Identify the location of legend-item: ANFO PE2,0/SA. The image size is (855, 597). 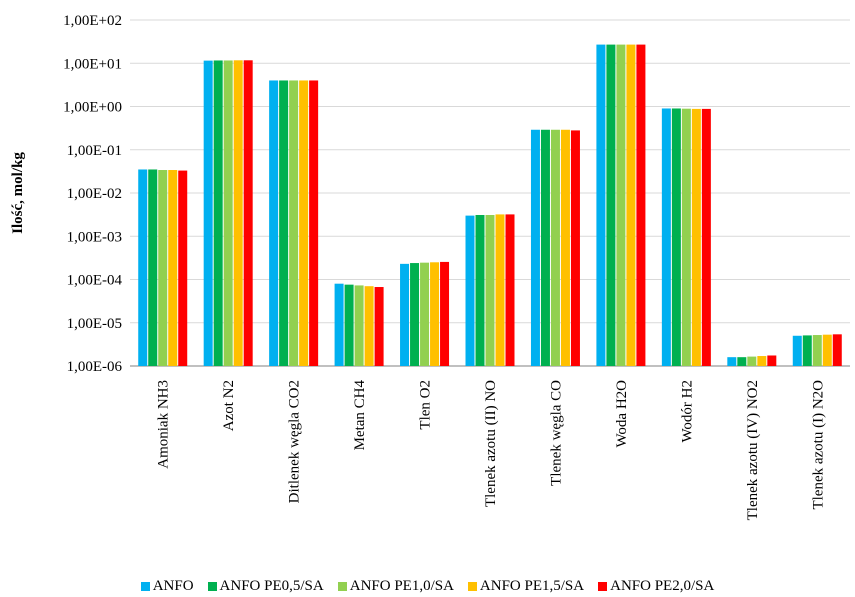
(656, 586).